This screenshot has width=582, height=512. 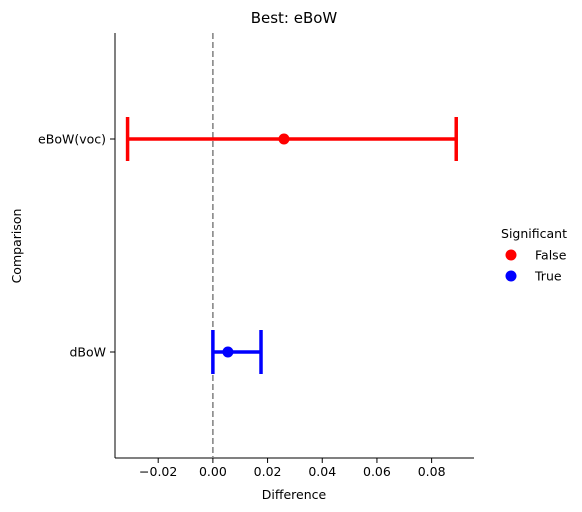 I want to click on chart-title: Best: eBoW, so click(x=294, y=18).